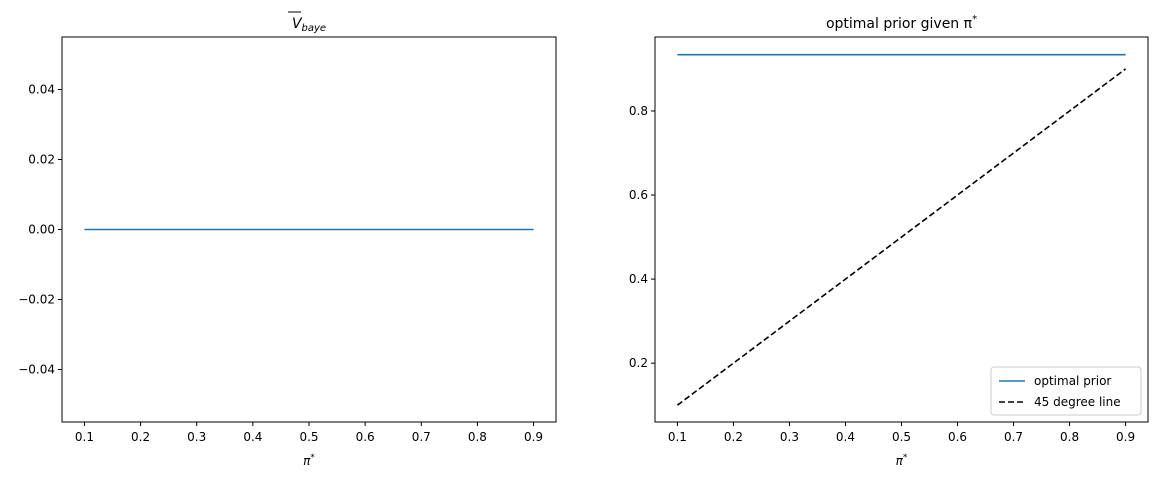  What do you see at coordinates (1072, 381) in the screenshot?
I see `legend-label: optimal prior` at bounding box center [1072, 381].